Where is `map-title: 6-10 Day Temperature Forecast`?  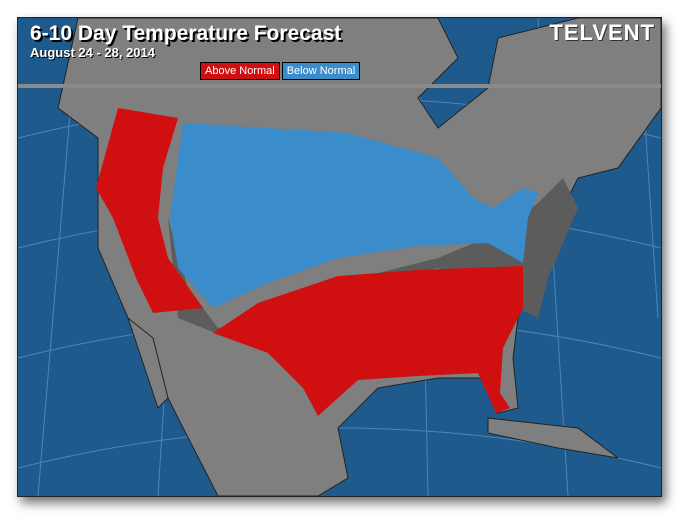
map-title: 6-10 Day Temperature Forecast is located at coordinates (186, 33).